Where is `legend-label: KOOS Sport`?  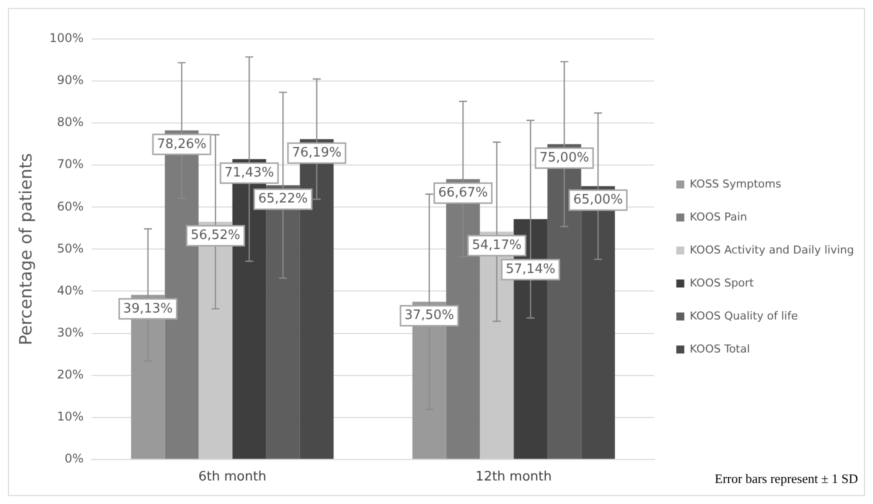
legend-label: KOOS Sport is located at coordinates (722, 283).